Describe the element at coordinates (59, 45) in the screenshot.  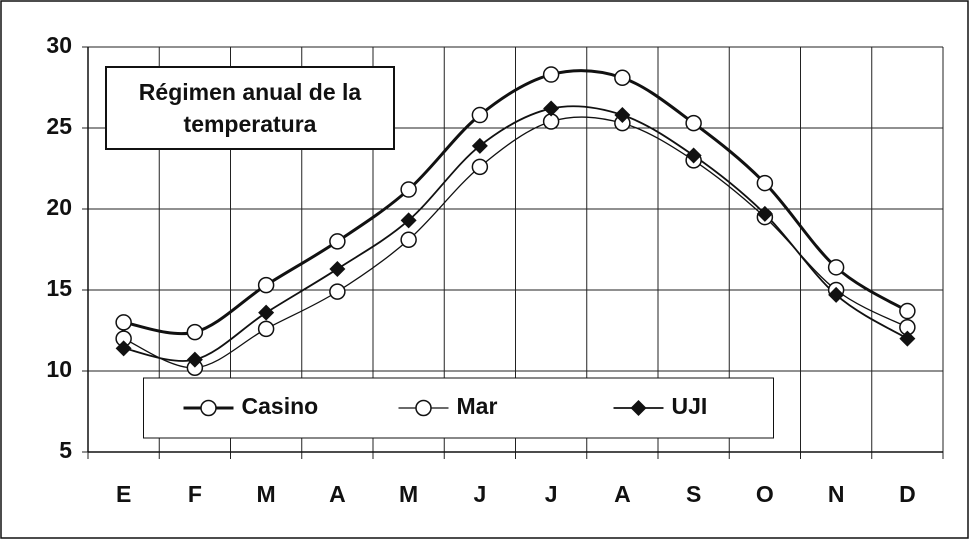
I see `y-tick-label: 30` at that location.